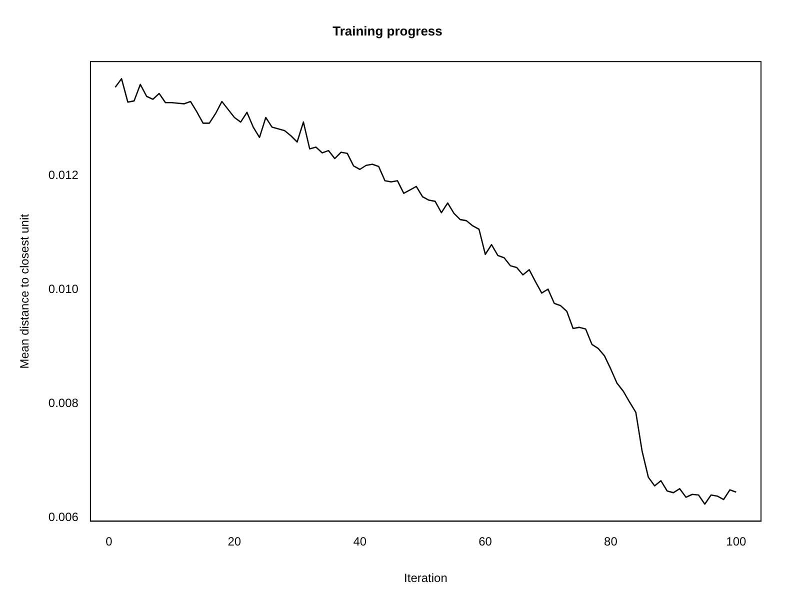 The height and width of the screenshot is (602, 791). Describe the element at coordinates (360, 541) in the screenshot. I see `x-tick-label: 40` at that location.